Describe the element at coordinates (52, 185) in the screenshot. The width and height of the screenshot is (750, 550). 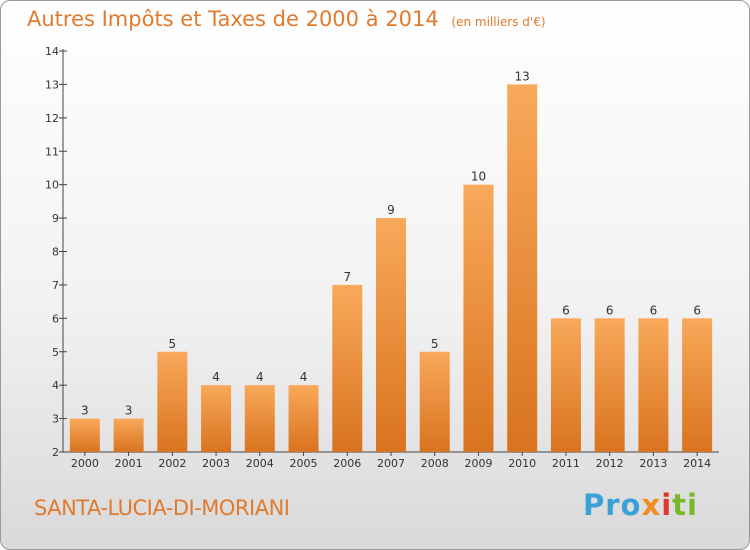
I see `y-tick-label: 10` at that location.